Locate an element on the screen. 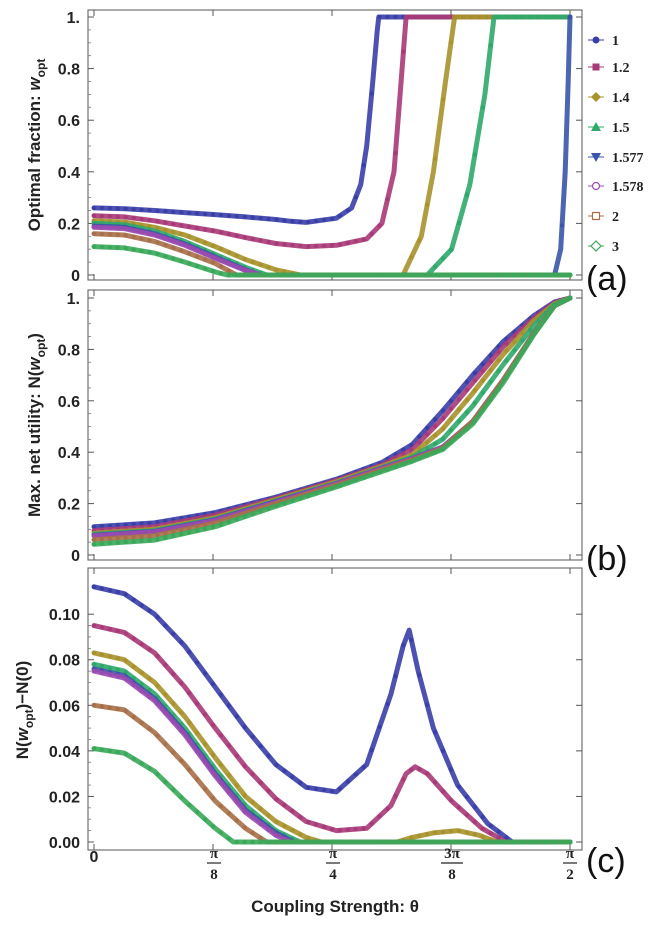 This screenshot has width=650, height=930. panel-a-ylabel-sub: opt is located at coordinates (41, 68).